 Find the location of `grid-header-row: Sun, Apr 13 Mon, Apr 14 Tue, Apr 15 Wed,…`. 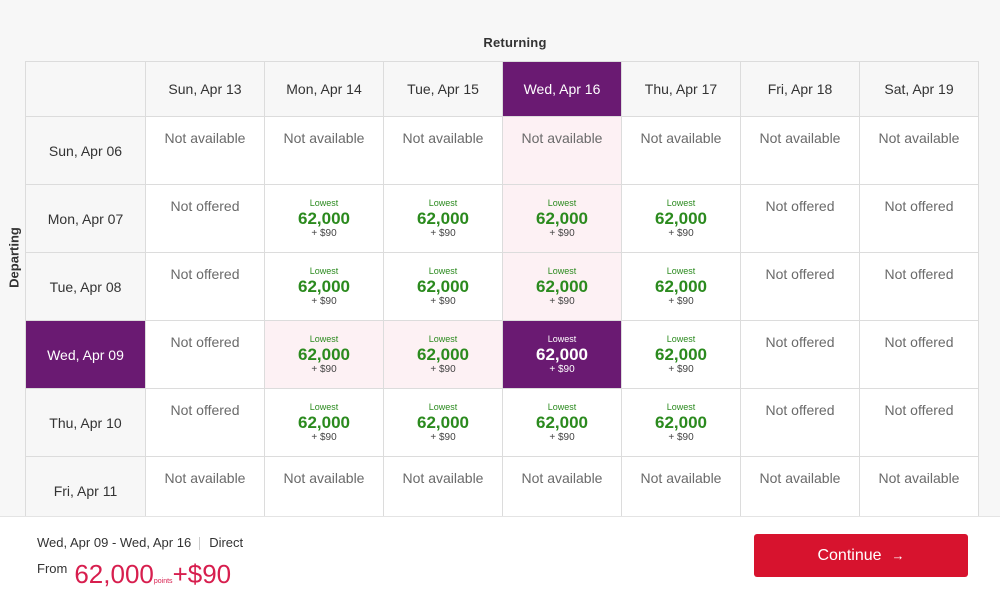

grid-header-row: Sun, Apr 13 Mon, Apr 14 Tue, Apr 15 Wed,… is located at coordinates (502, 89).